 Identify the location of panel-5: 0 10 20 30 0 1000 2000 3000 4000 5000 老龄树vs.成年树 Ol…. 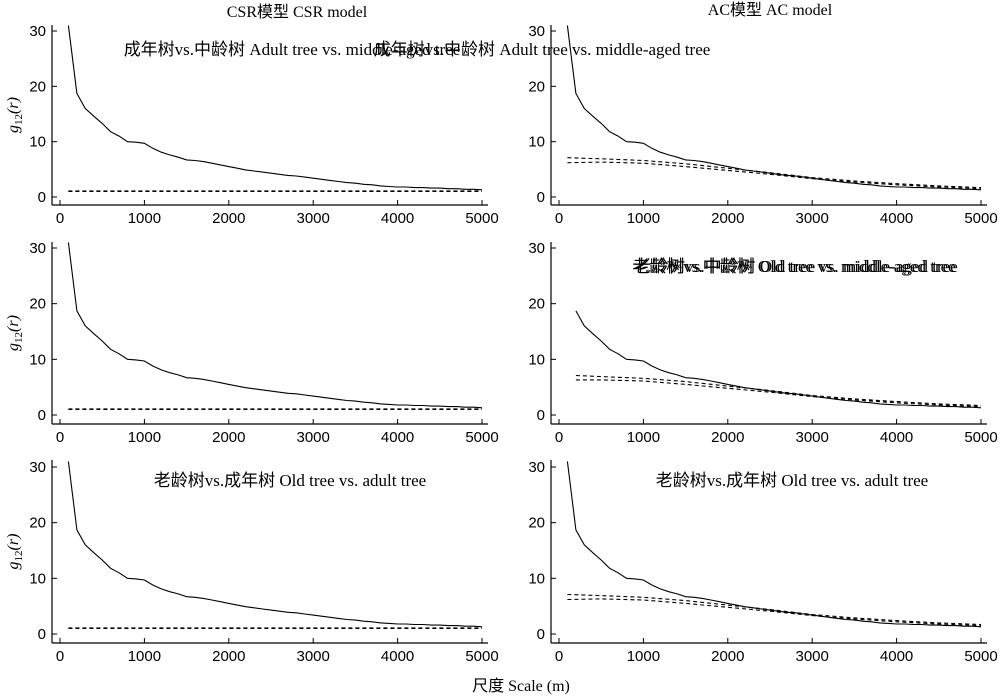
(252, 562).